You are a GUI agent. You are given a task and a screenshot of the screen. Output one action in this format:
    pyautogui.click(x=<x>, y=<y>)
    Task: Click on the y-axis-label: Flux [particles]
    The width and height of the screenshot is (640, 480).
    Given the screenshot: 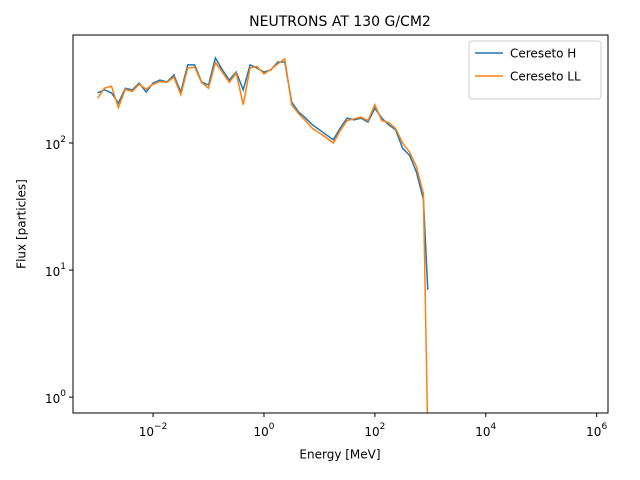 What is the action you would take?
    pyautogui.click(x=22, y=224)
    